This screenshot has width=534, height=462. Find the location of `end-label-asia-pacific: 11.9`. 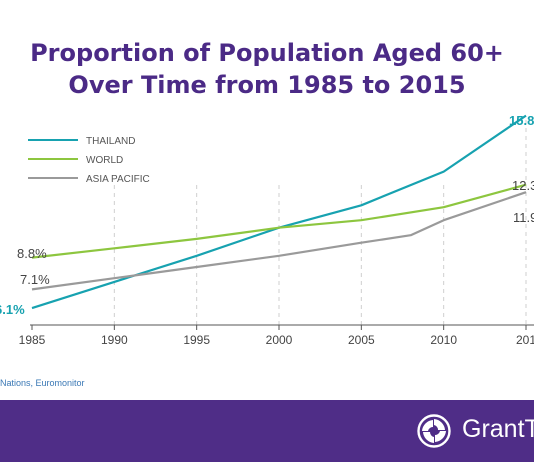

end-label-asia-pacific: 11.9 is located at coordinates (523, 217).